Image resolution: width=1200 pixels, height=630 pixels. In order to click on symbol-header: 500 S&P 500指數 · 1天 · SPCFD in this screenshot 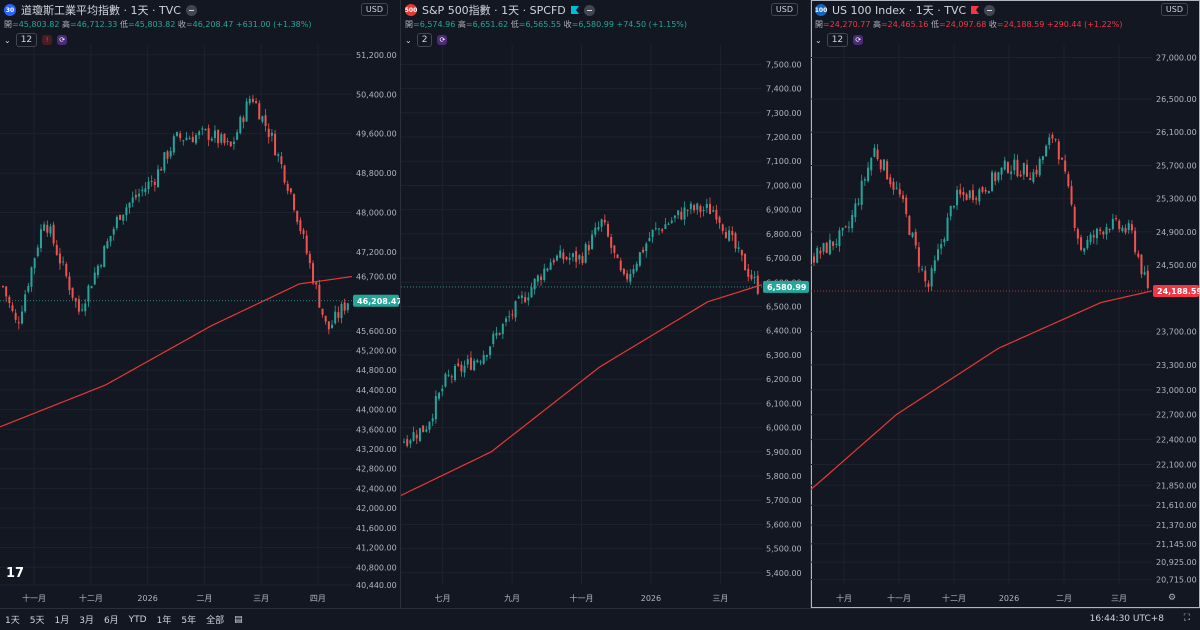, I will do `click(500, 10)`.